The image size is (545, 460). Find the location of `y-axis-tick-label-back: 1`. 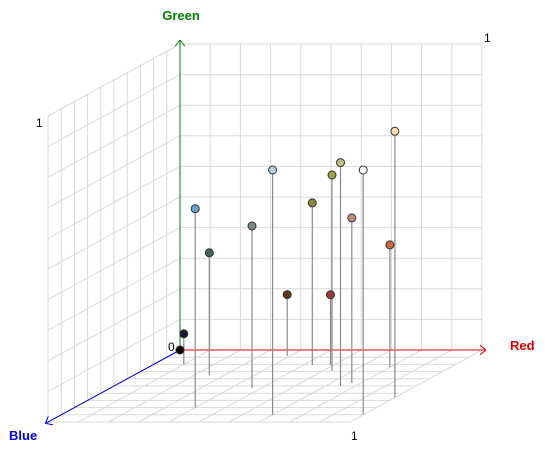

y-axis-tick-label-back: 1 is located at coordinates (487, 38).